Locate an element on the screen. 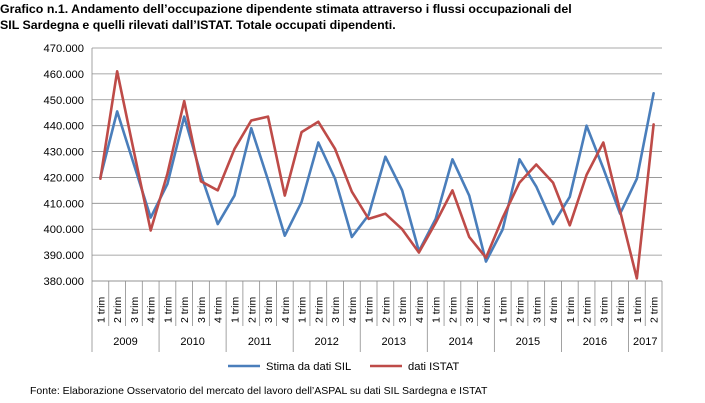 This screenshot has height=403, width=705. legend-label: dati ISTAT is located at coordinates (433, 367).